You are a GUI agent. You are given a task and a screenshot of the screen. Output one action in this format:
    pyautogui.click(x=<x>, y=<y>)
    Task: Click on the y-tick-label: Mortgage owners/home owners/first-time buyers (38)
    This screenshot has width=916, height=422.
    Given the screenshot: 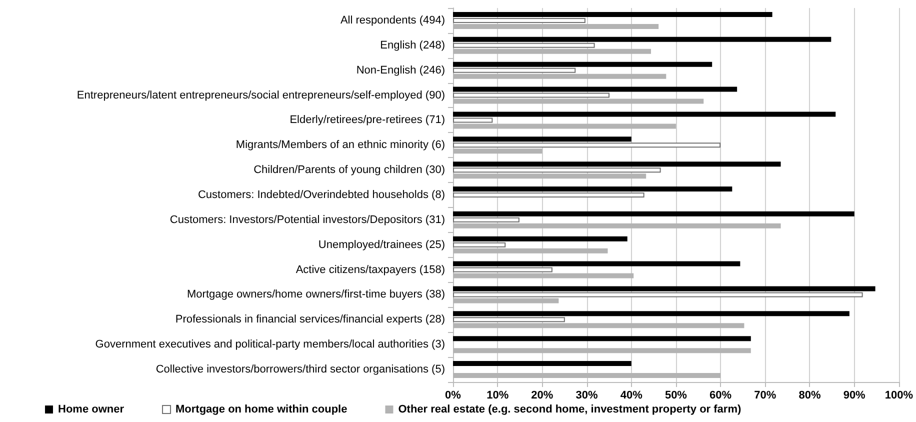 What is the action you would take?
    pyautogui.click(x=316, y=294)
    